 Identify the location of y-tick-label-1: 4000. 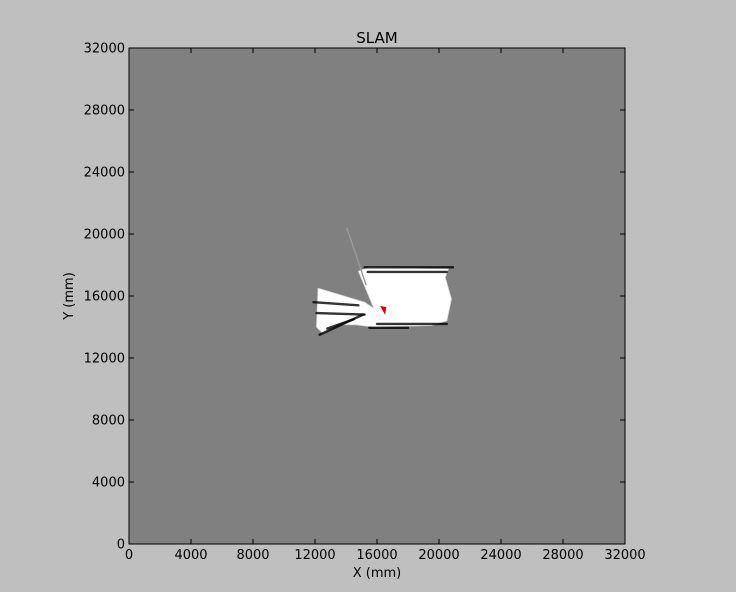
(108, 483).